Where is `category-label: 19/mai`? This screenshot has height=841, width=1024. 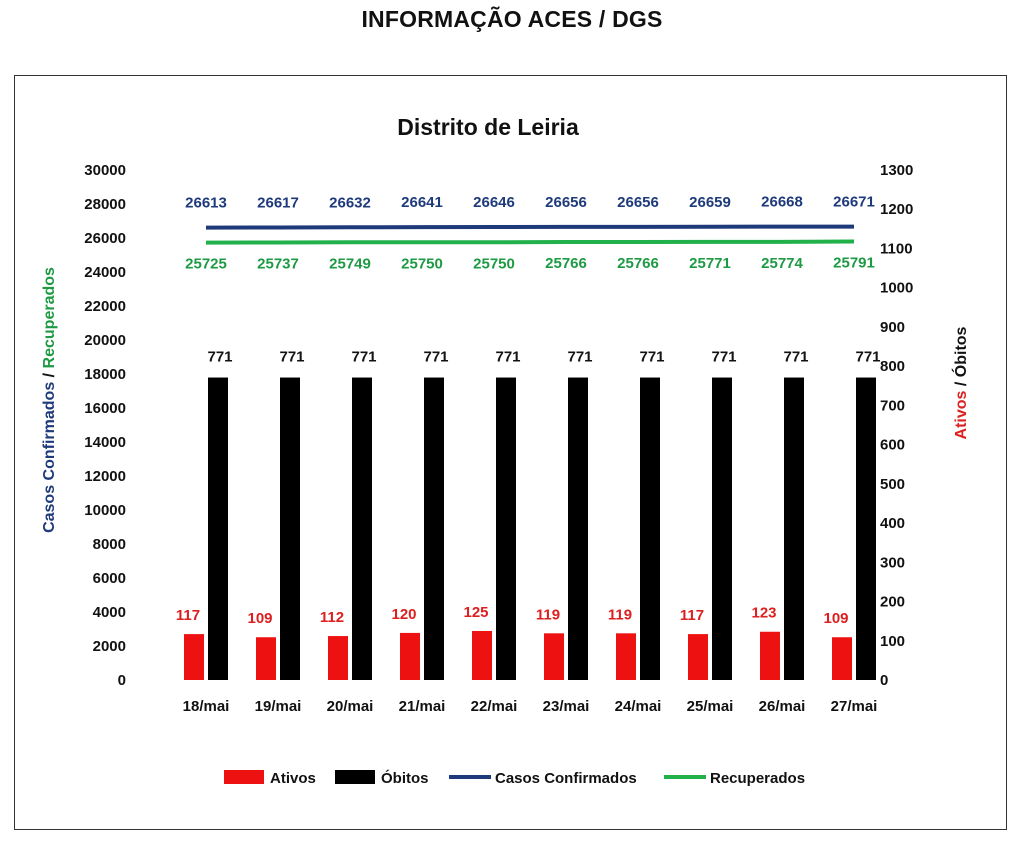 category-label: 19/mai is located at coordinates (278, 706).